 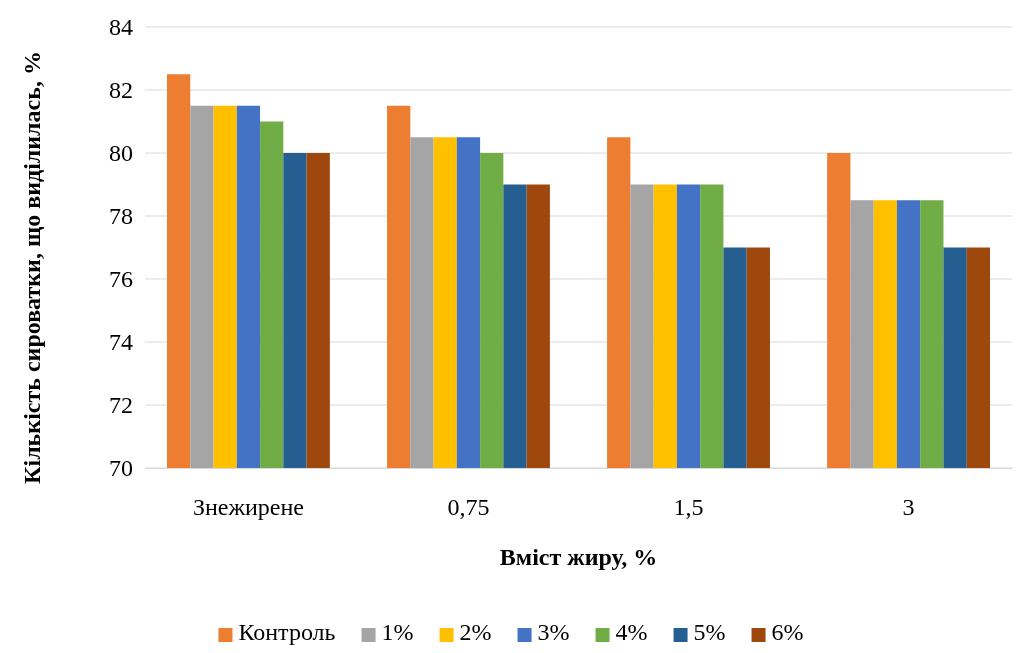 What do you see at coordinates (121, 468) in the screenshot?
I see `y-tick-label: 70` at bounding box center [121, 468].